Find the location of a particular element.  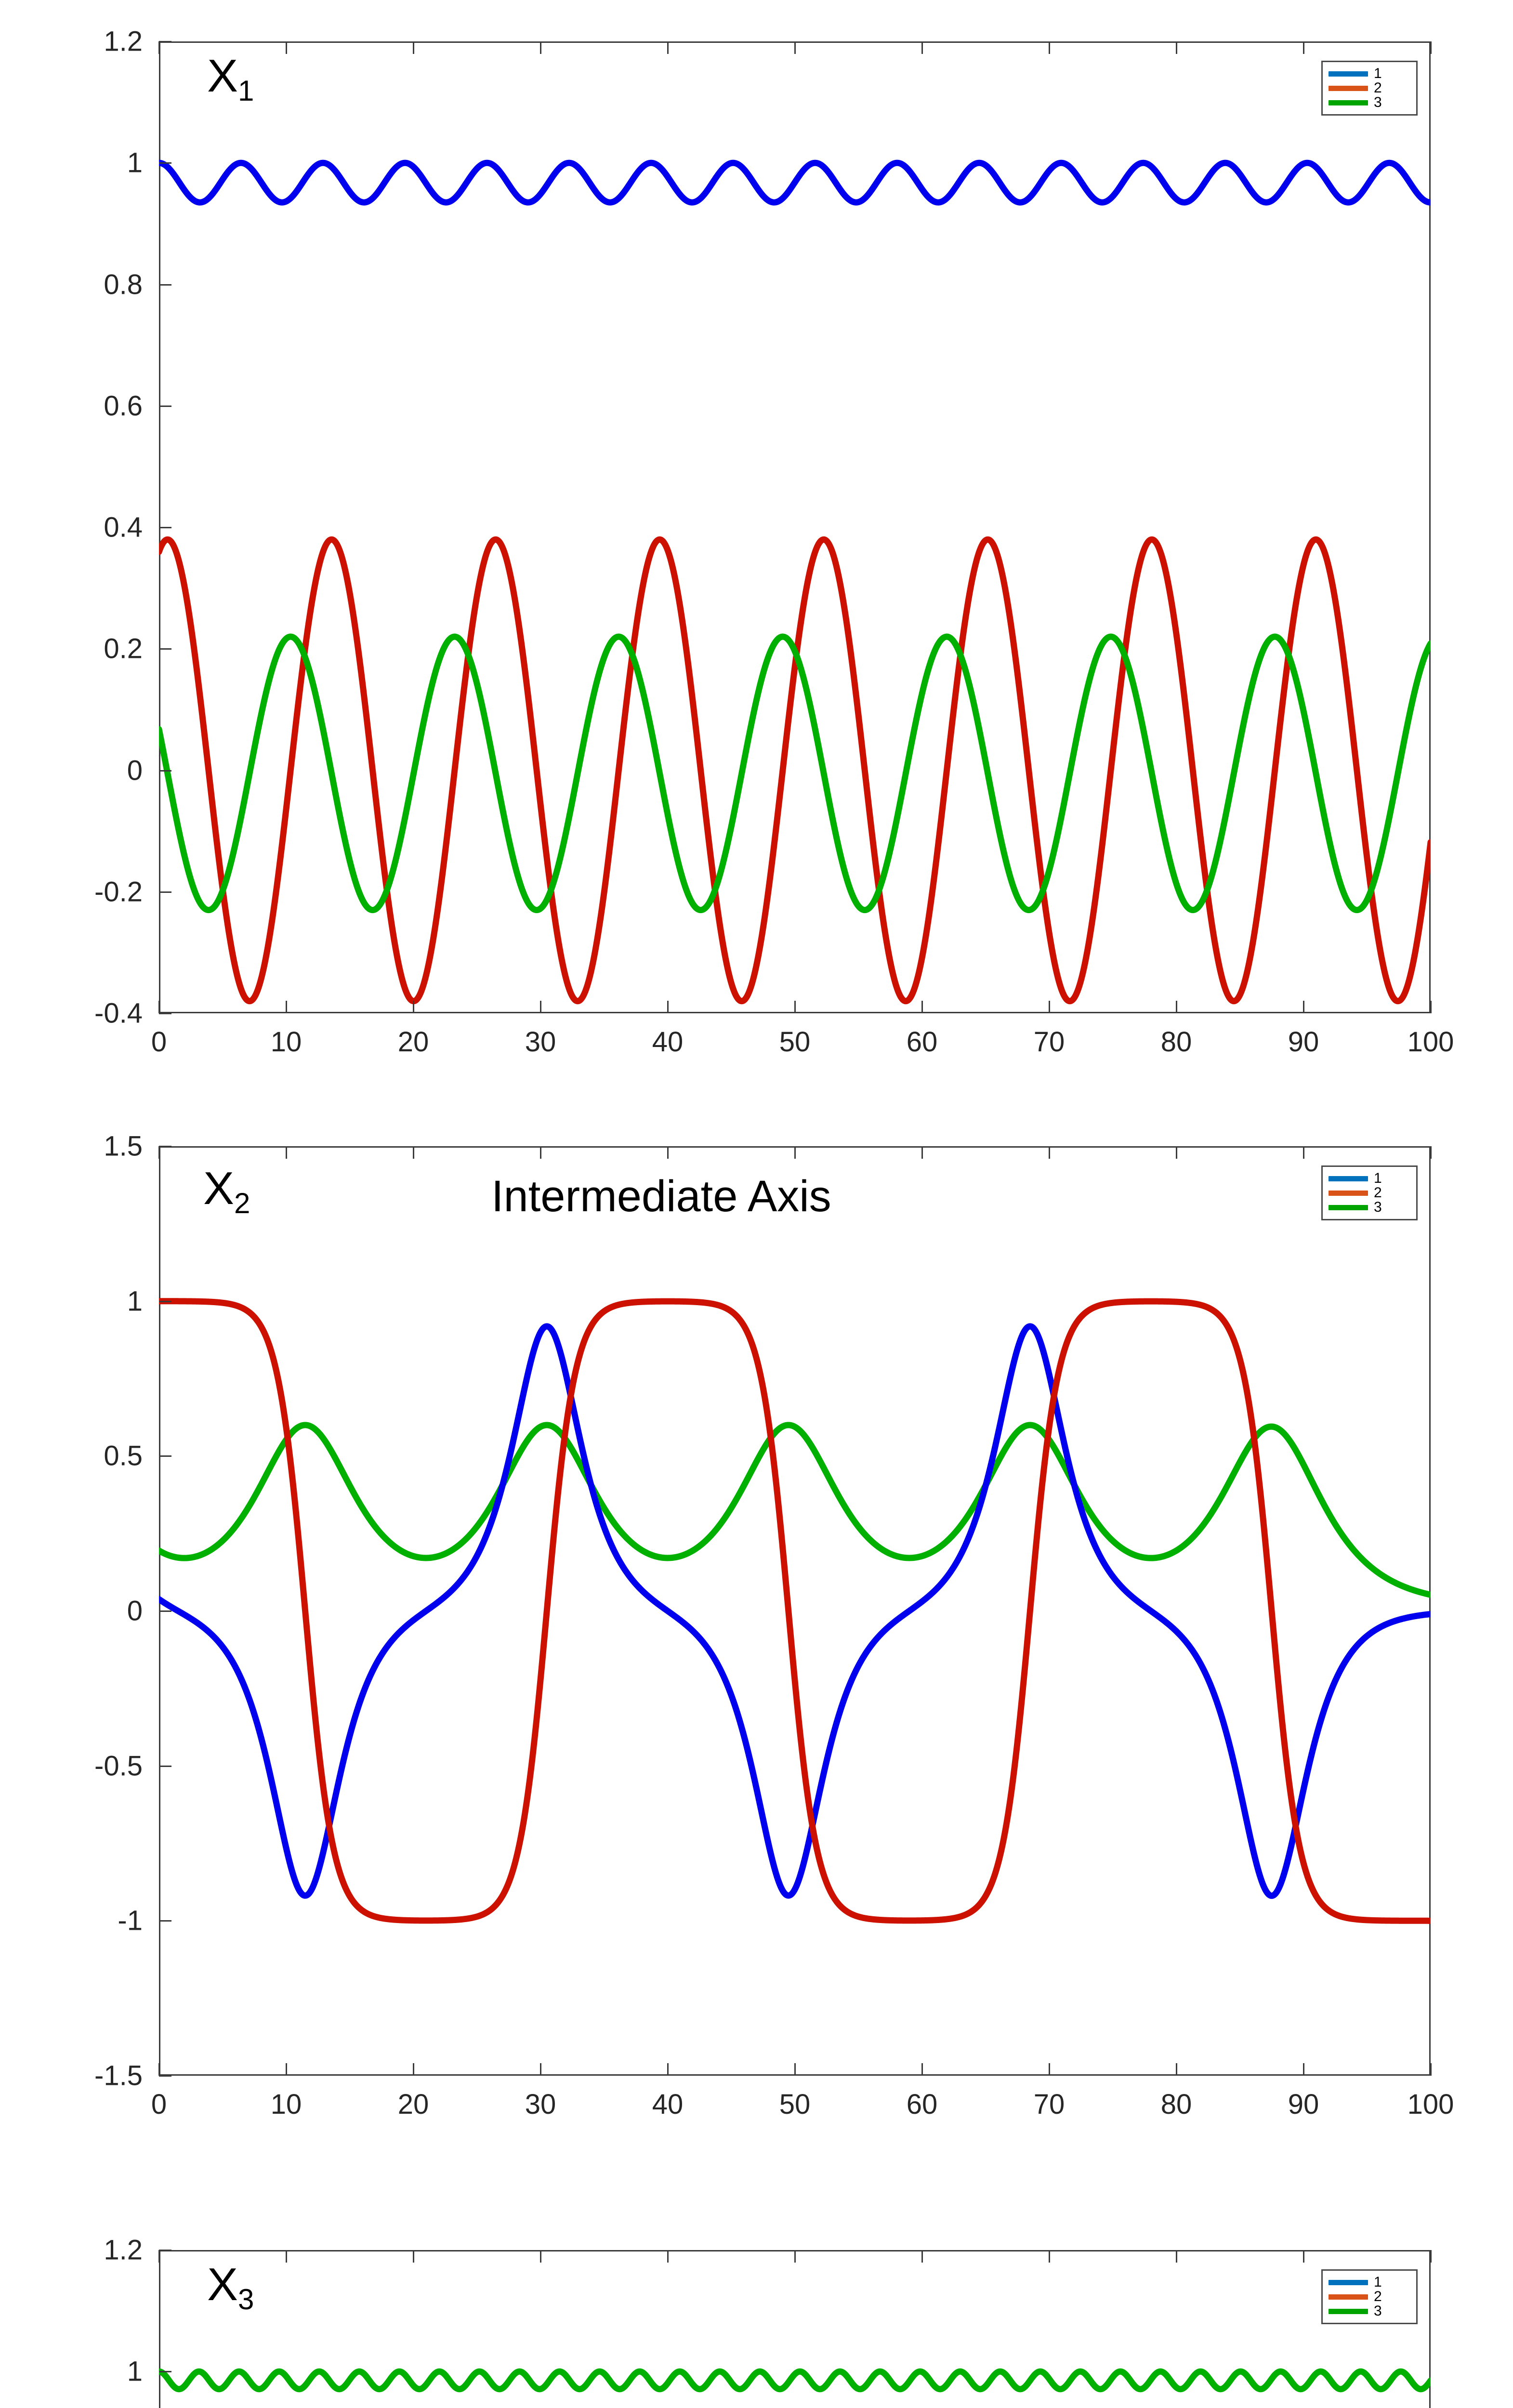

x-tick-label: 30 is located at coordinates (541, 2104).